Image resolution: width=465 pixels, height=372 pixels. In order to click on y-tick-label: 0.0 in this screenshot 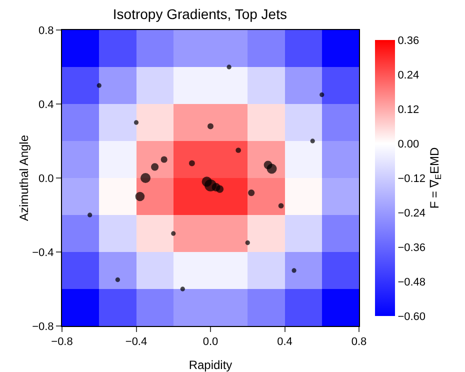, I will do `click(46, 178)`.